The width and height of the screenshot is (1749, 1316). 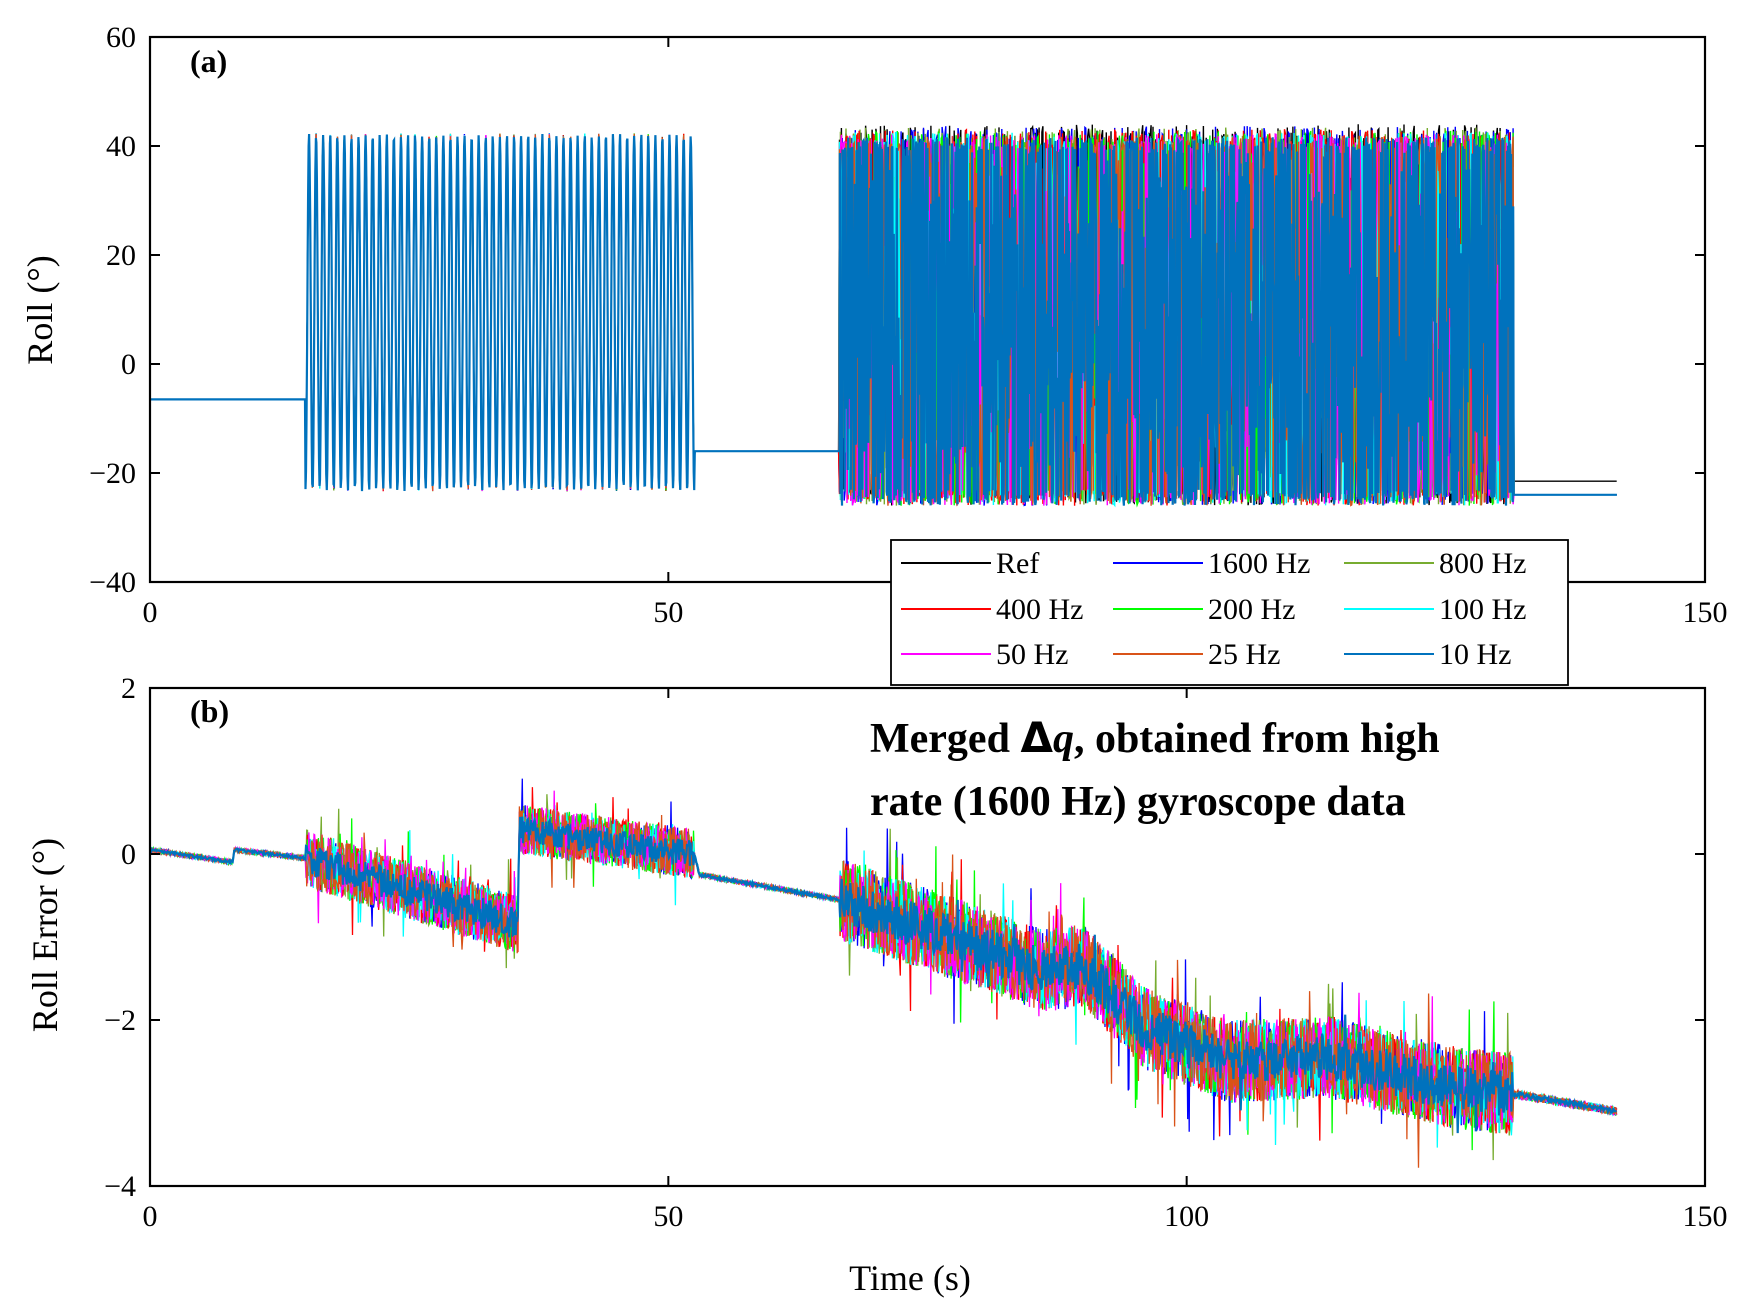 What do you see at coordinates (1039, 609) in the screenshot?
I see `legend-label-400-hz: 400 Hz` at bounding box center [1039, 609].